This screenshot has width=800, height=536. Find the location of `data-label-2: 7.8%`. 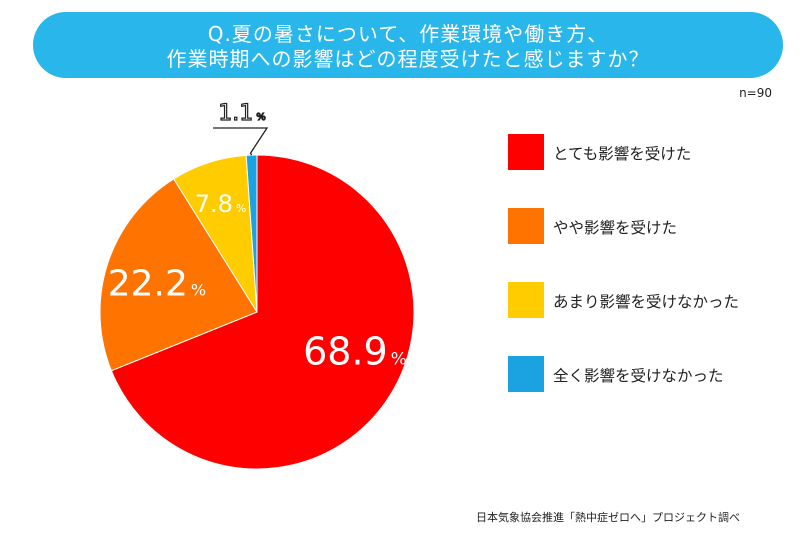

data-label-2: 7.8% is located at coordinates (221, 204).